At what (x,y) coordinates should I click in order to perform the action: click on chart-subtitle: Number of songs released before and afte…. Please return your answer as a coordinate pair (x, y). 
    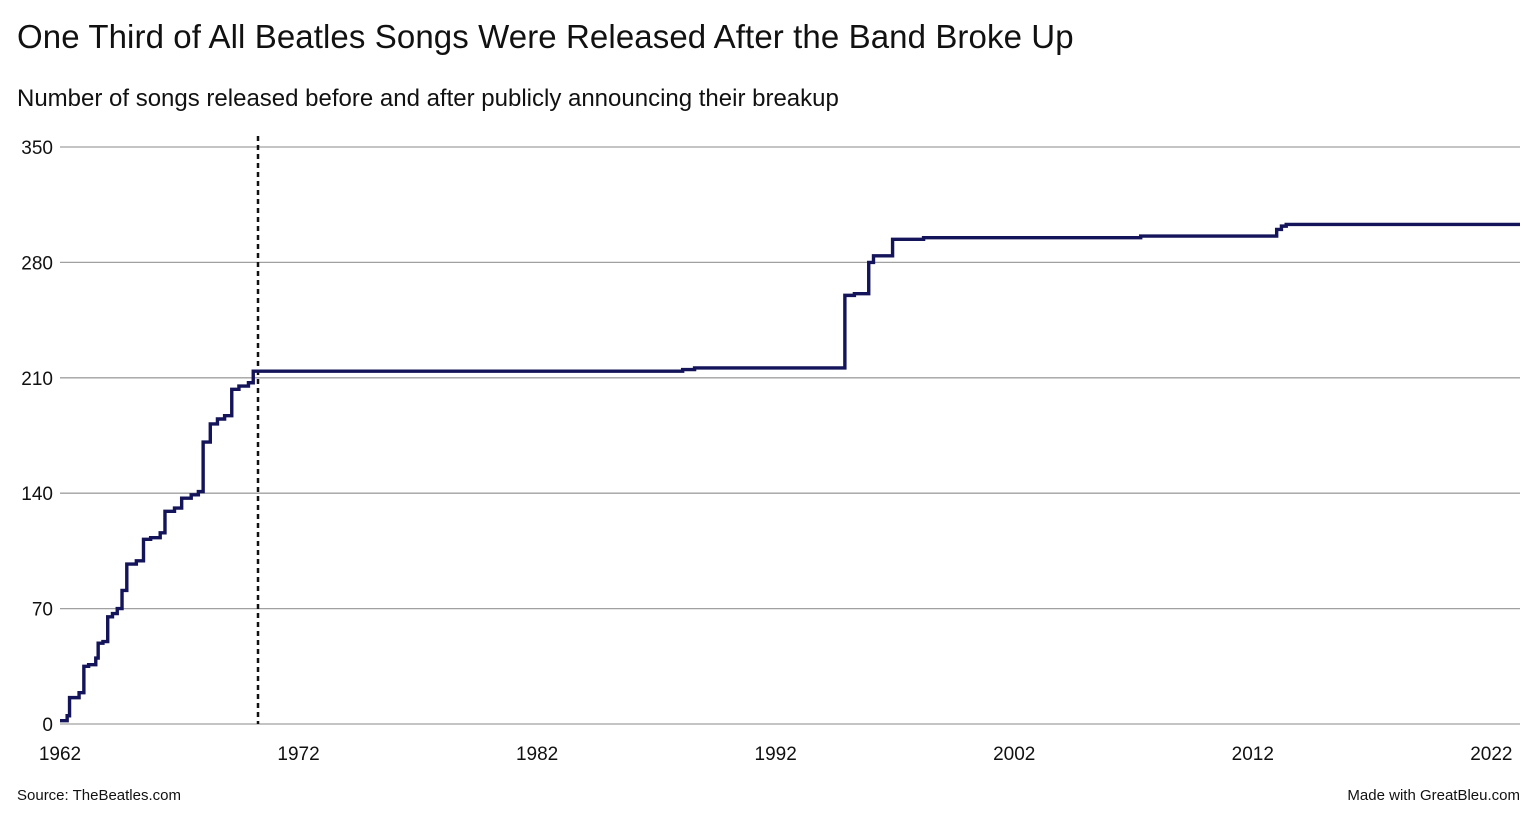
    Looking at the image, I should click on (428, 98).